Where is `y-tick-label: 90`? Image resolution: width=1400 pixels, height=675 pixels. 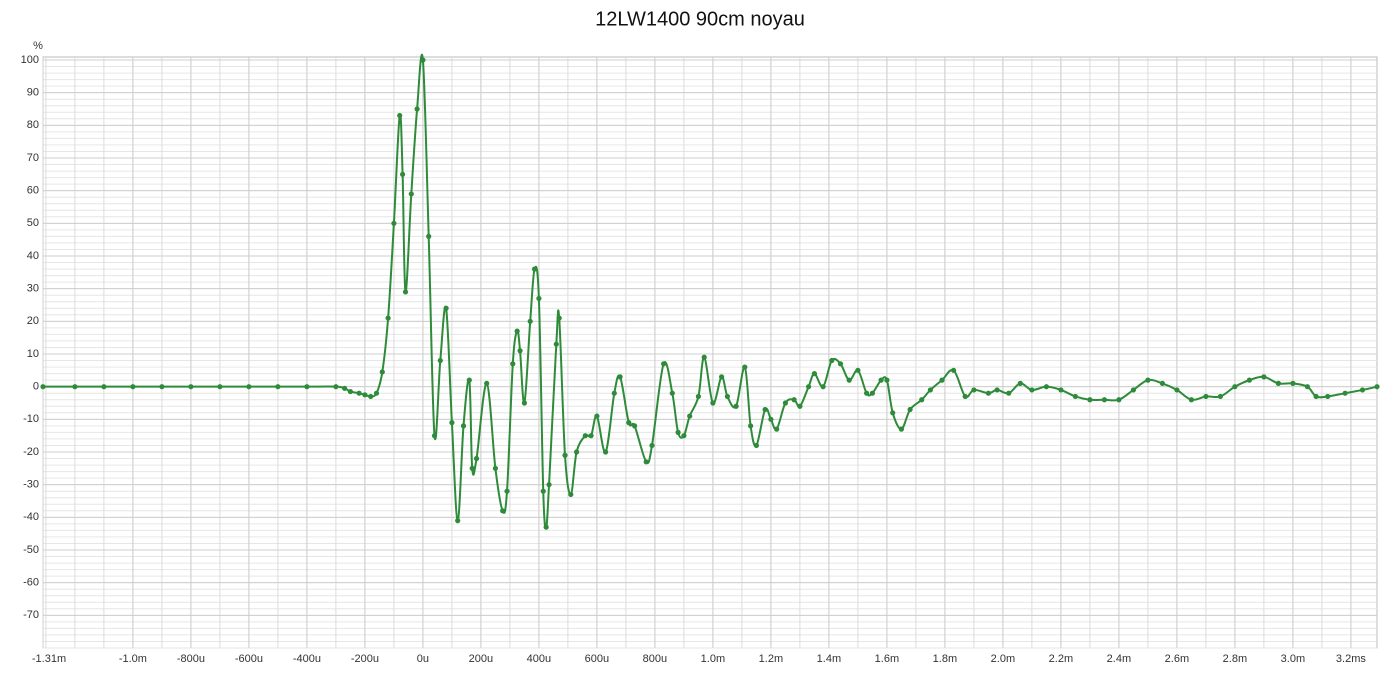 y-tick-label: 90 is located at coordinates (33, 93).